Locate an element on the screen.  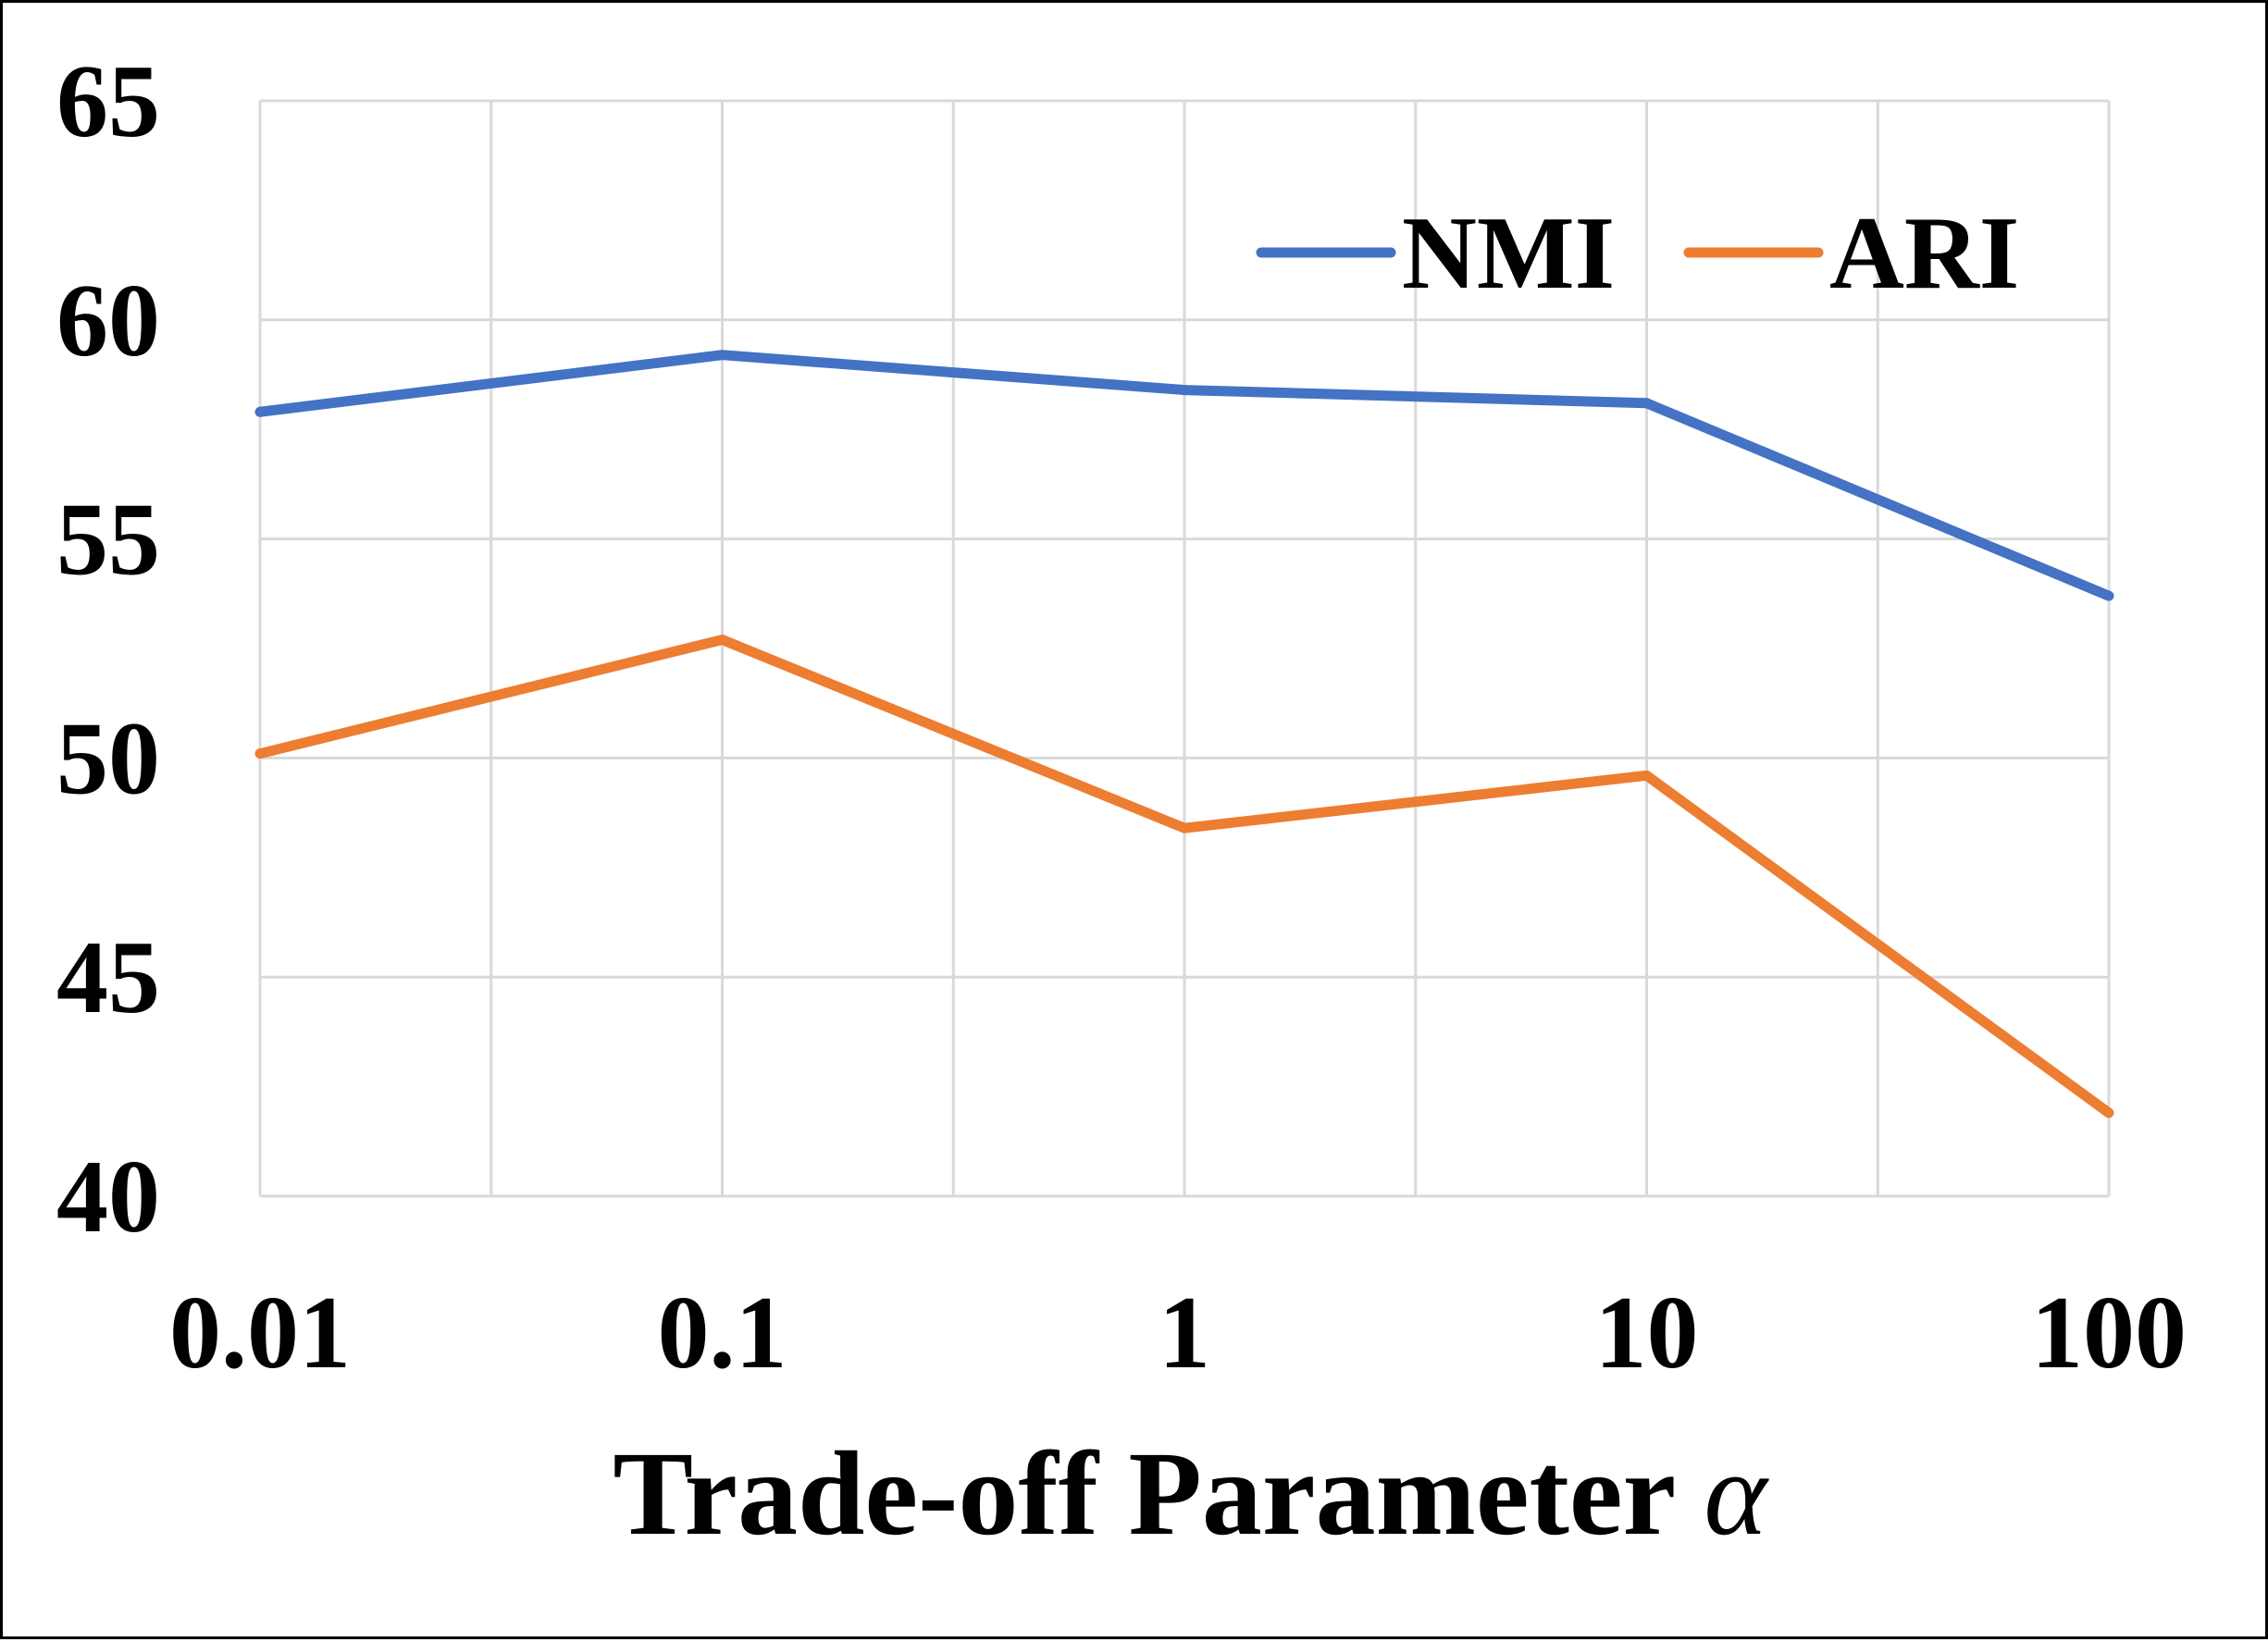
legend: NMI ARI is located at coordinates (1637, 254).